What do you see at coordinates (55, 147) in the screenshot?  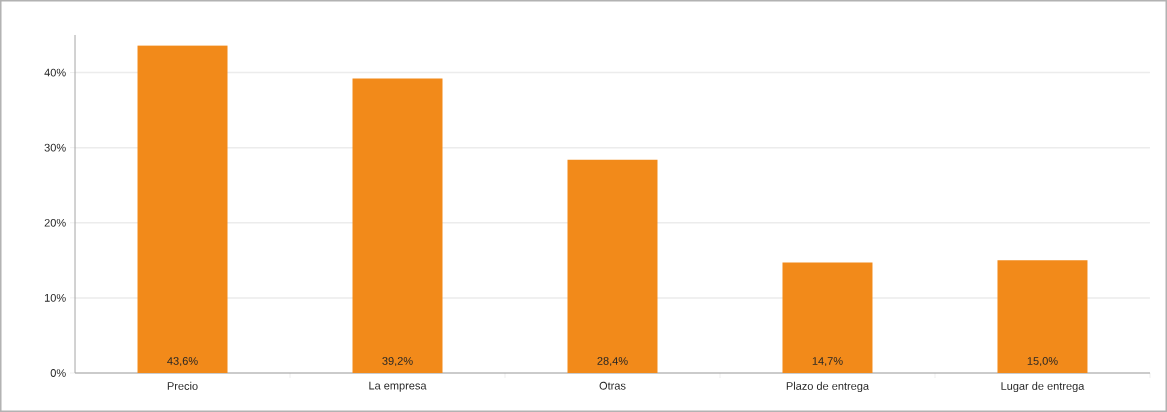 I see `y-tick-label: 30%` at bounding box center [55, 147].